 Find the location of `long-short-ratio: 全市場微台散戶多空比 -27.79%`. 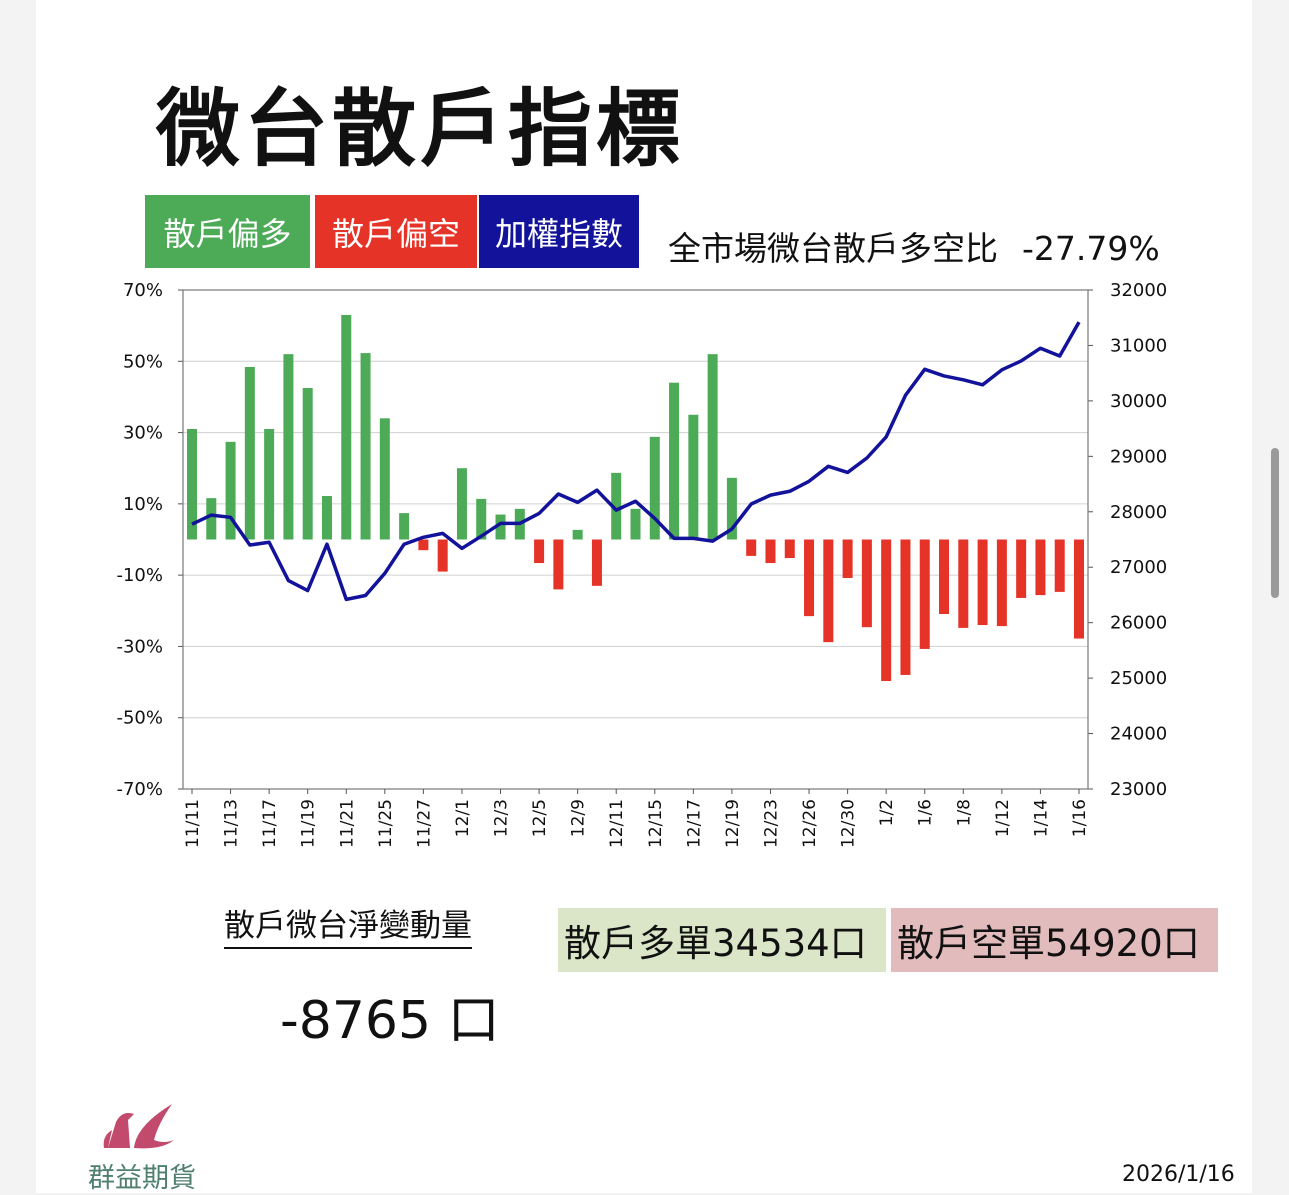

long-short-ratio: 全市場微台散戶多空比 -27.79% is located at coordinates (914, 246).